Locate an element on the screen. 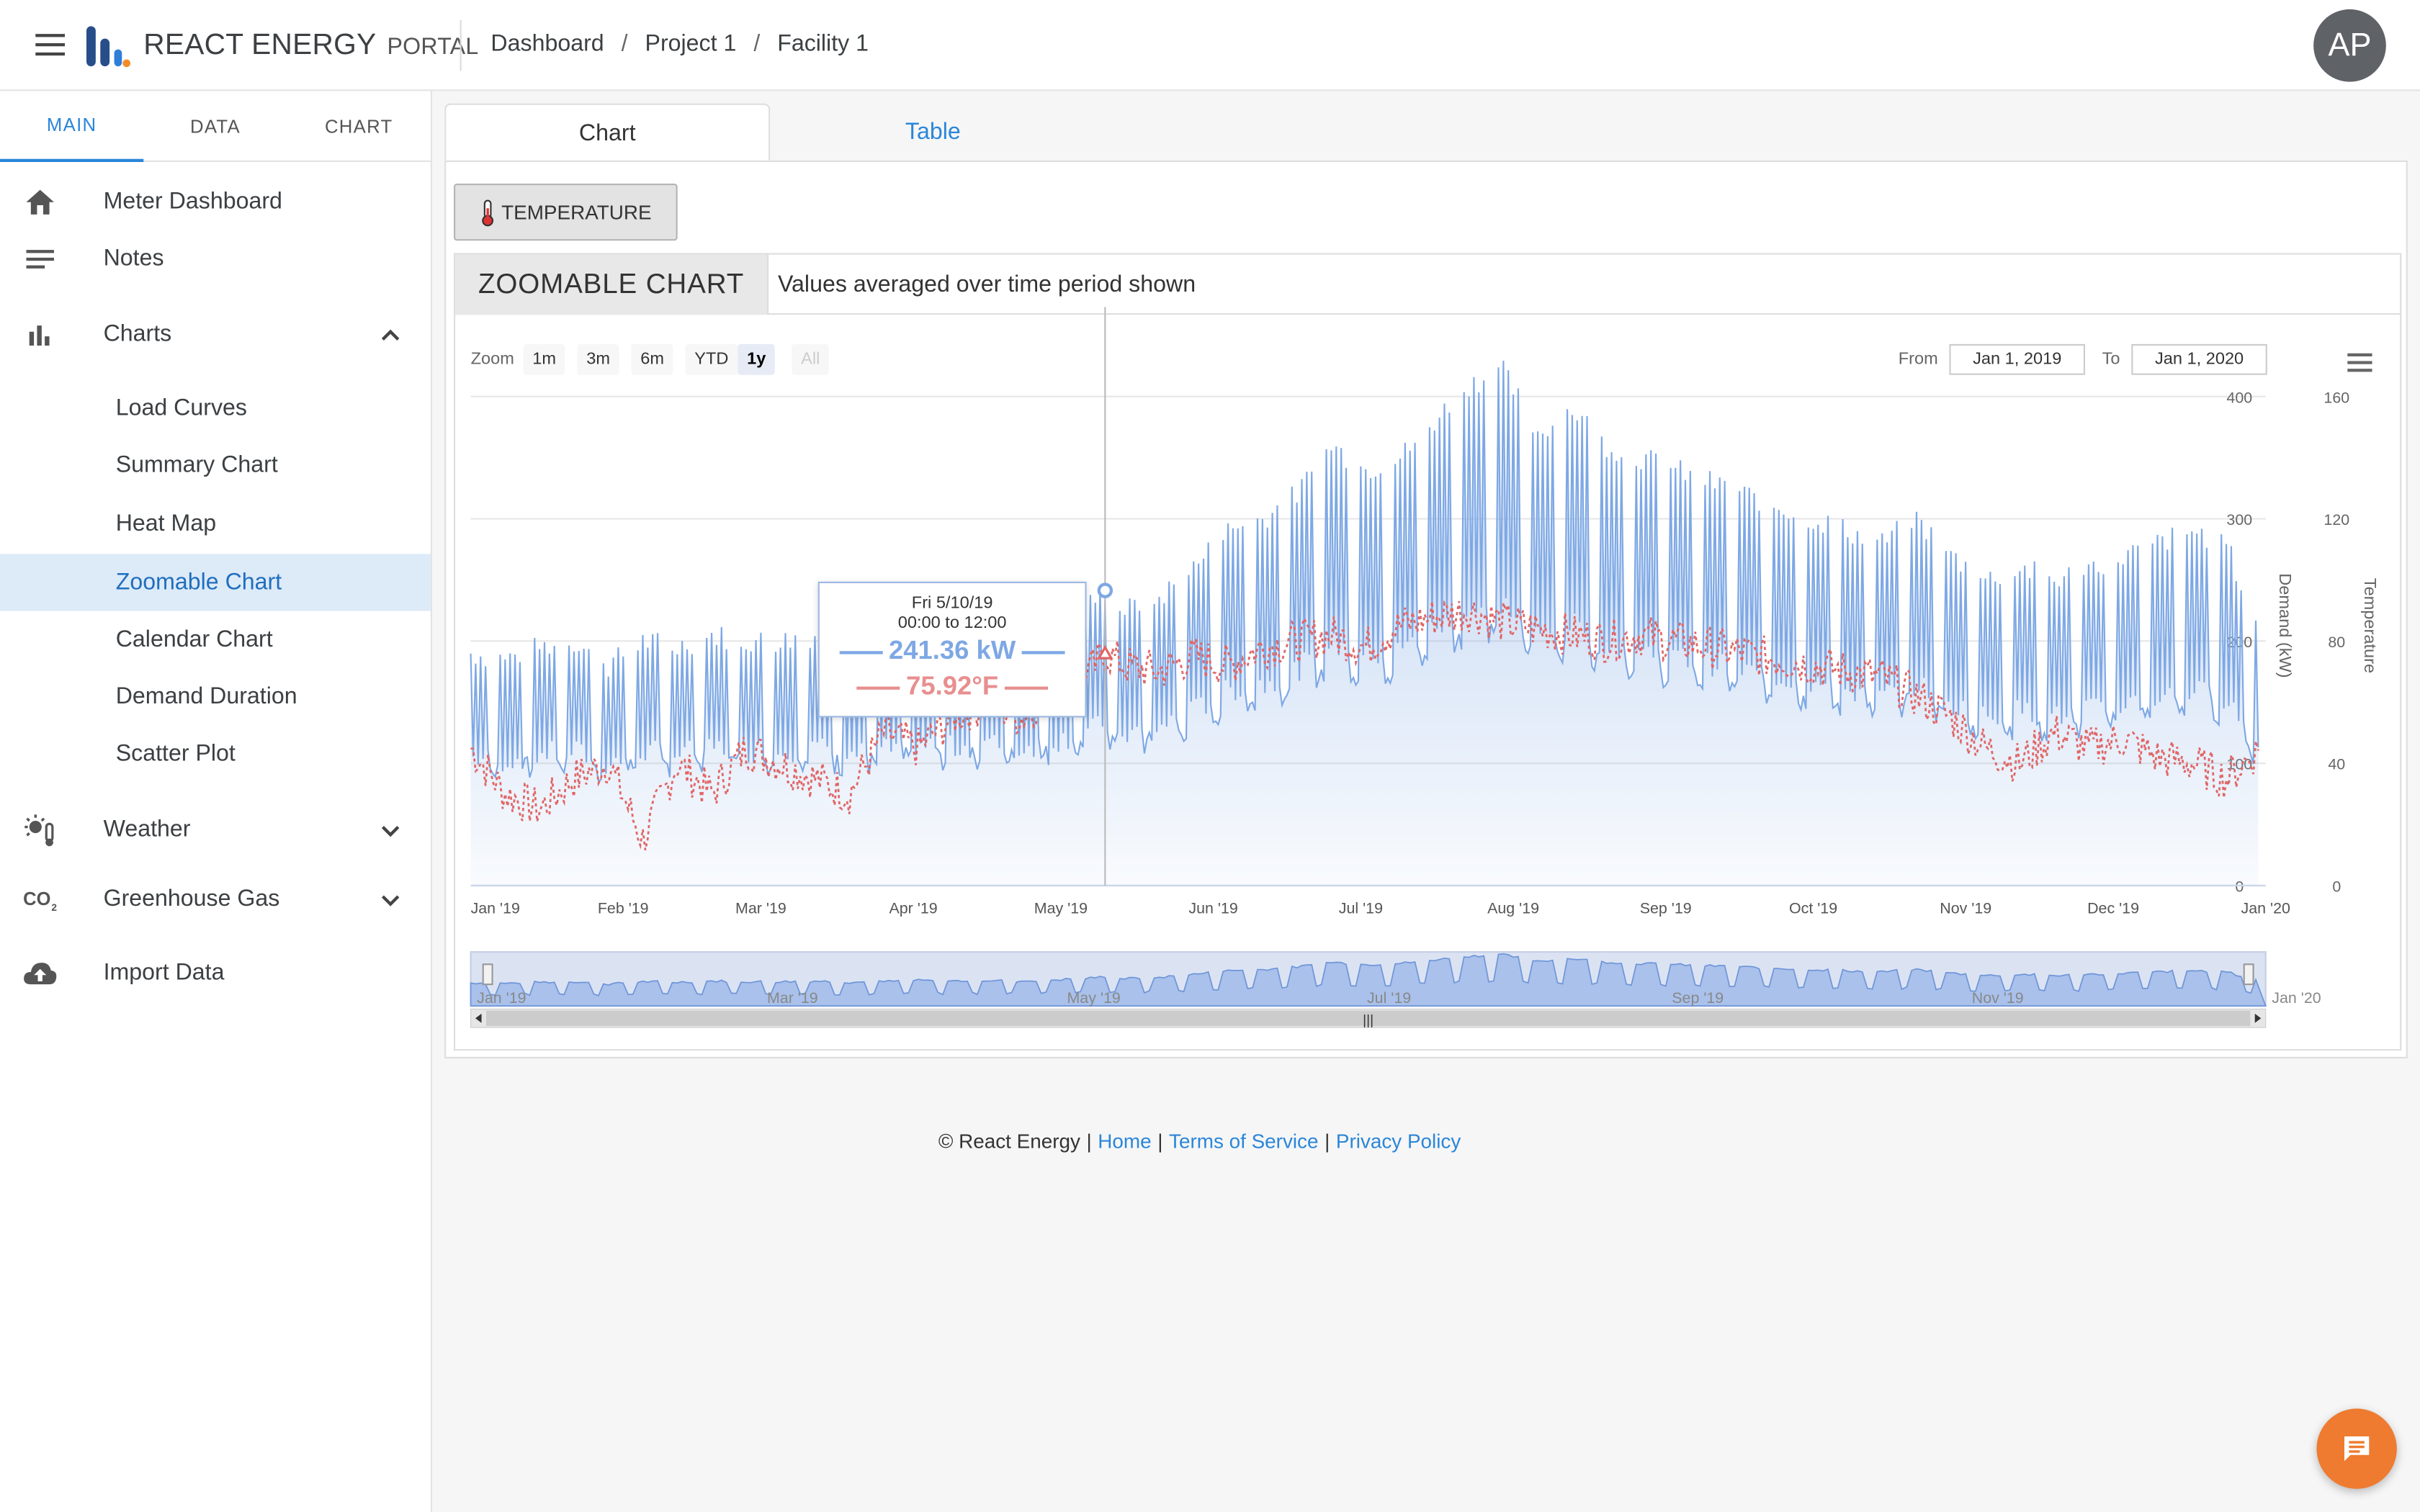  zoom-ytd-button: YTD is located at coordinates (711, 359).